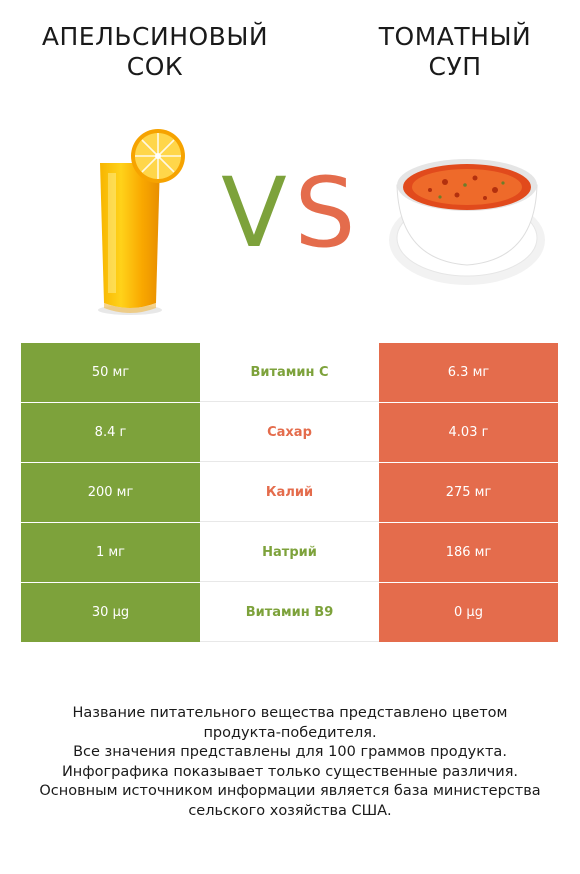 The width and height of the screenshot is (580, 874). What do you see at coordinates (254, 210) in the screenshot?
I see `vs-letter-v: V` at bounding box center [254, 210].